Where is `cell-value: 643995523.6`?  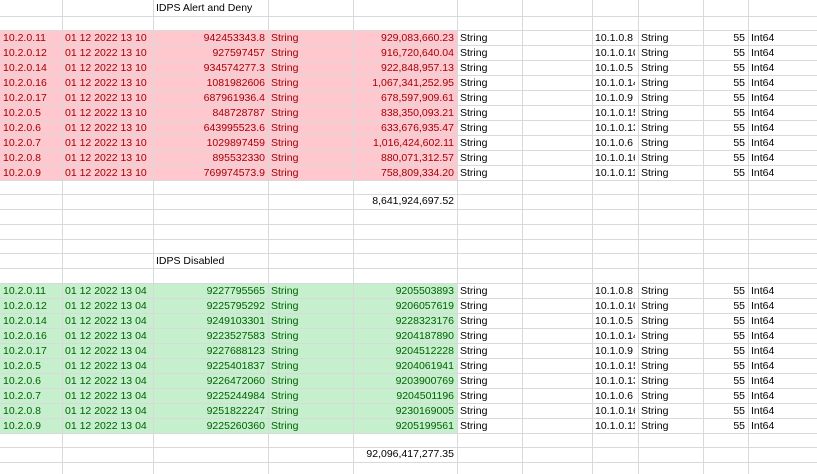
cell-value: 643995523.6 is located at coordinates (234, 128).